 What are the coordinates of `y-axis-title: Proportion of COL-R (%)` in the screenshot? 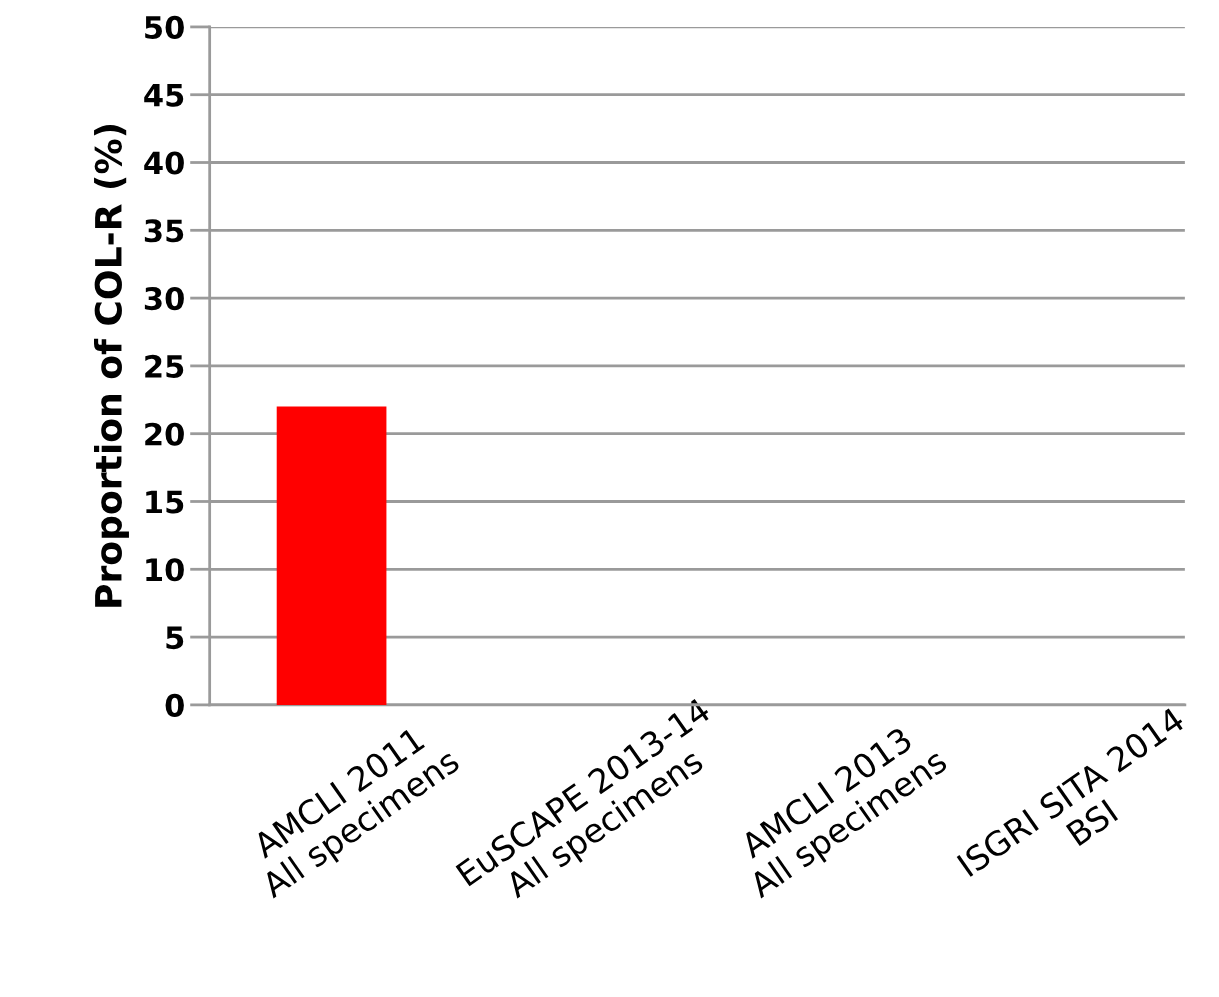 It's located at (111, 365).